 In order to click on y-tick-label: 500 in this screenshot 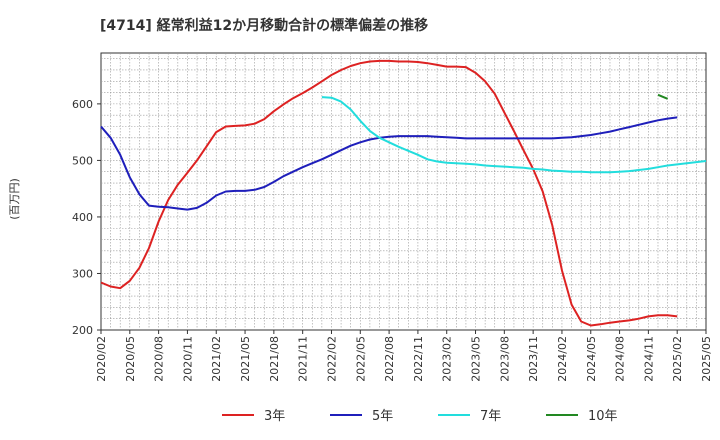, I will do `click(82, 160)`.